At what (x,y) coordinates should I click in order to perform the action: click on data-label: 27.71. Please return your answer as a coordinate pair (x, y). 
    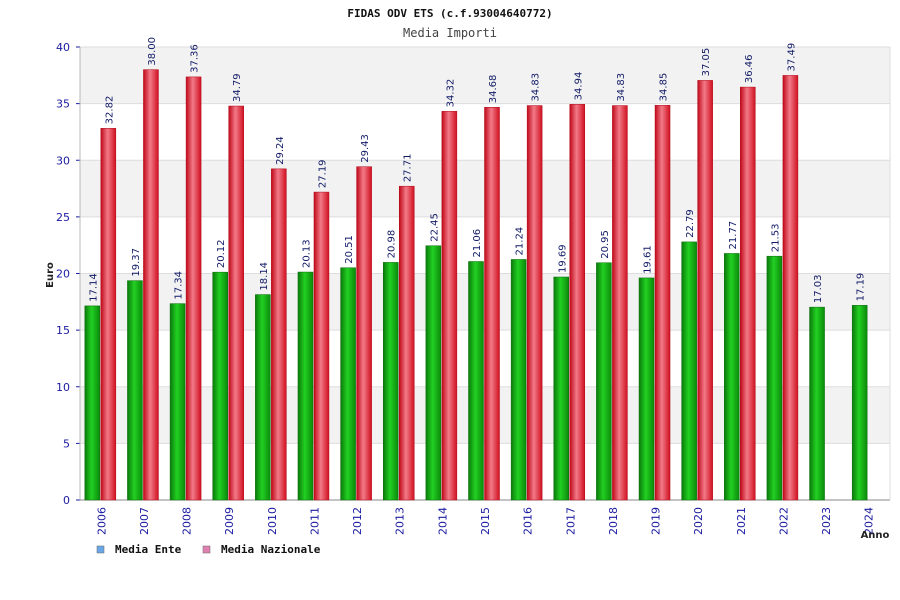
    Looking at the image, I should click on (408, 168).